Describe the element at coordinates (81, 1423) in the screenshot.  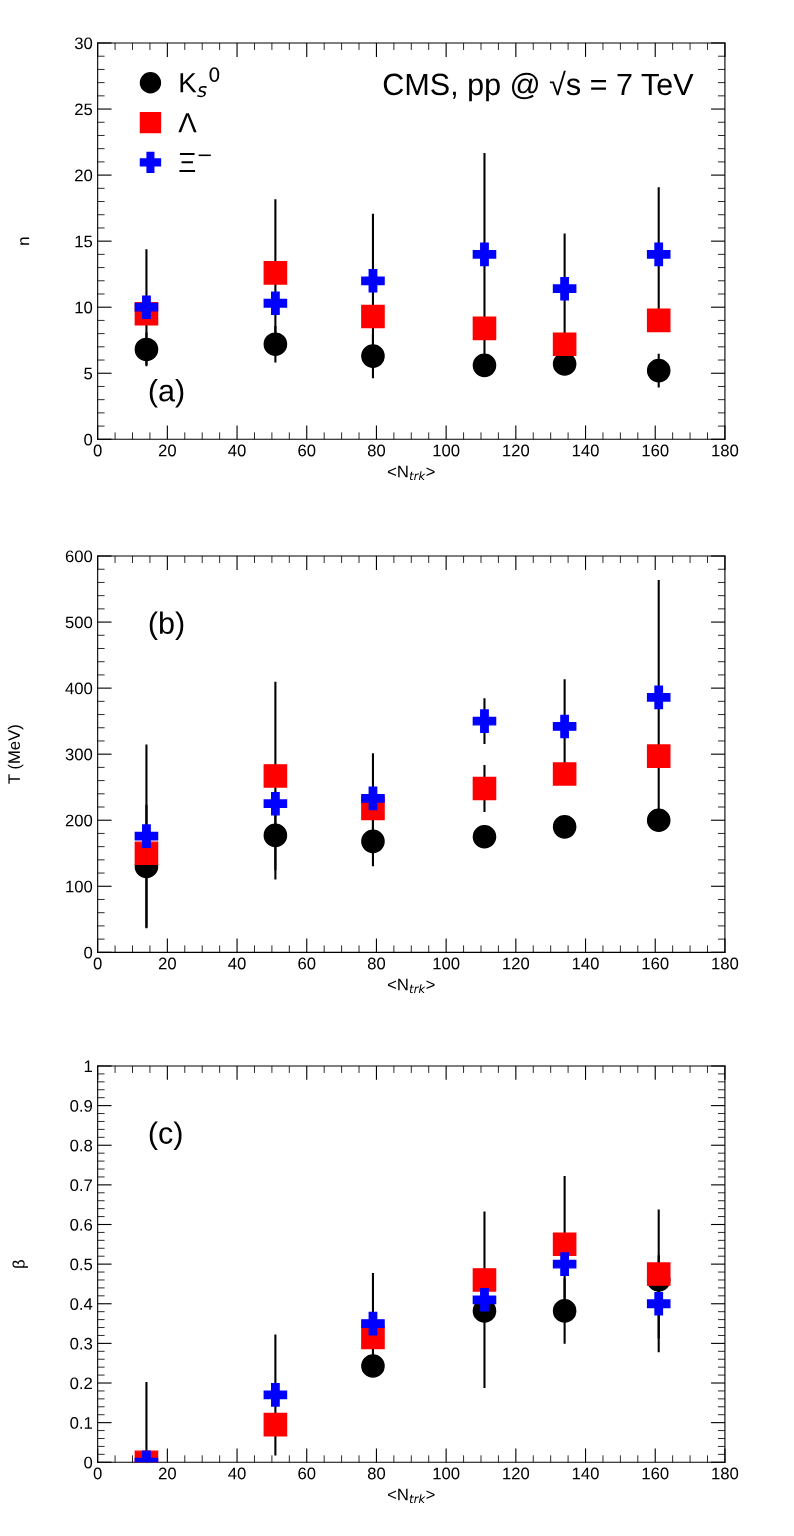
I see `y-tick-label: 0.1` at that location.